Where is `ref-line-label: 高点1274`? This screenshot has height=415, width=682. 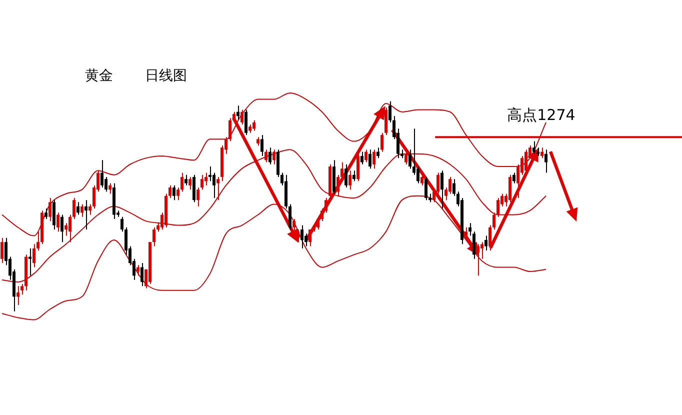 ref-line-label: 高点1274 is located at coordinates (541, 115).